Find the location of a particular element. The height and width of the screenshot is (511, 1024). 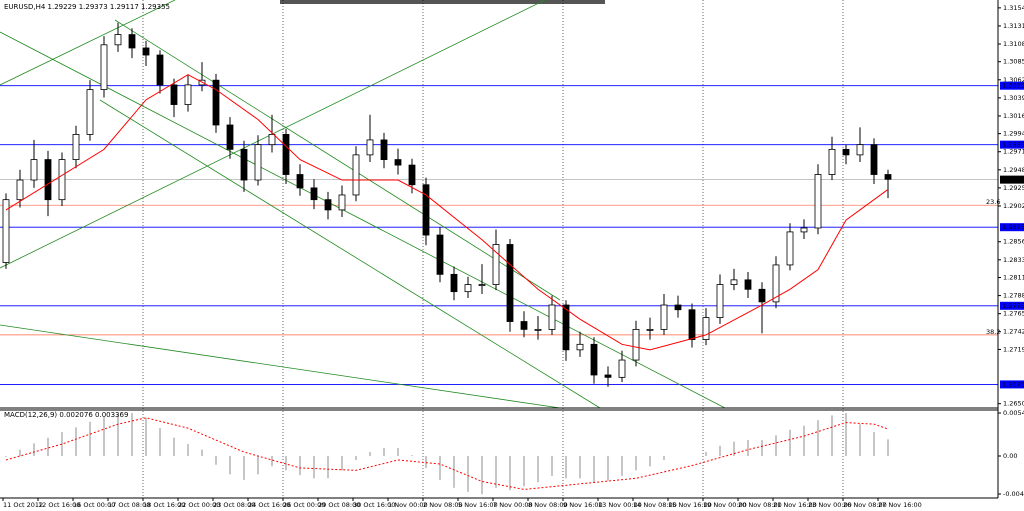

x-tick-label: 20 Nov 08:00 is located at coordinates (760, 505).